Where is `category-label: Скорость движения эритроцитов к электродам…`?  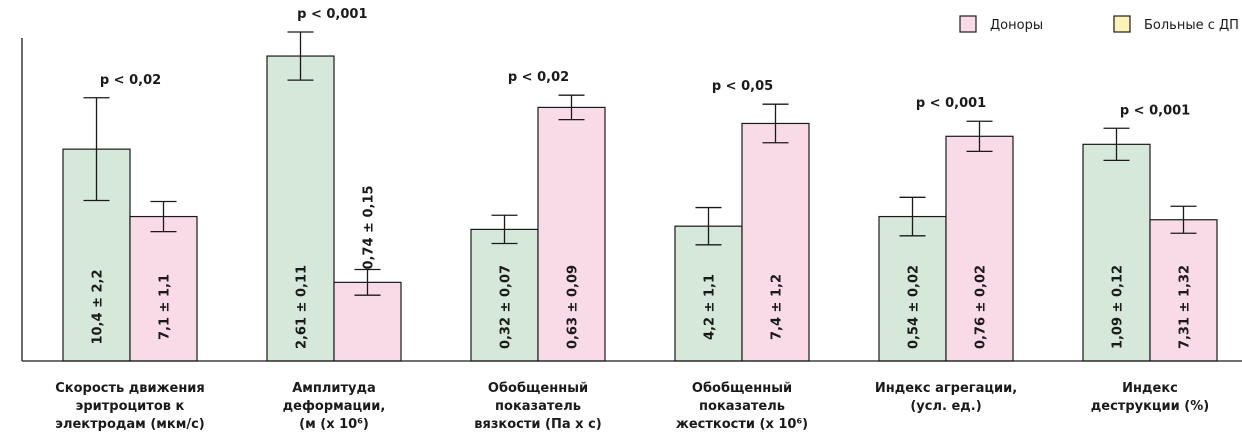 category-label: Скорость движения эритроцитов к электродам… is located at coordinates (130, 406).